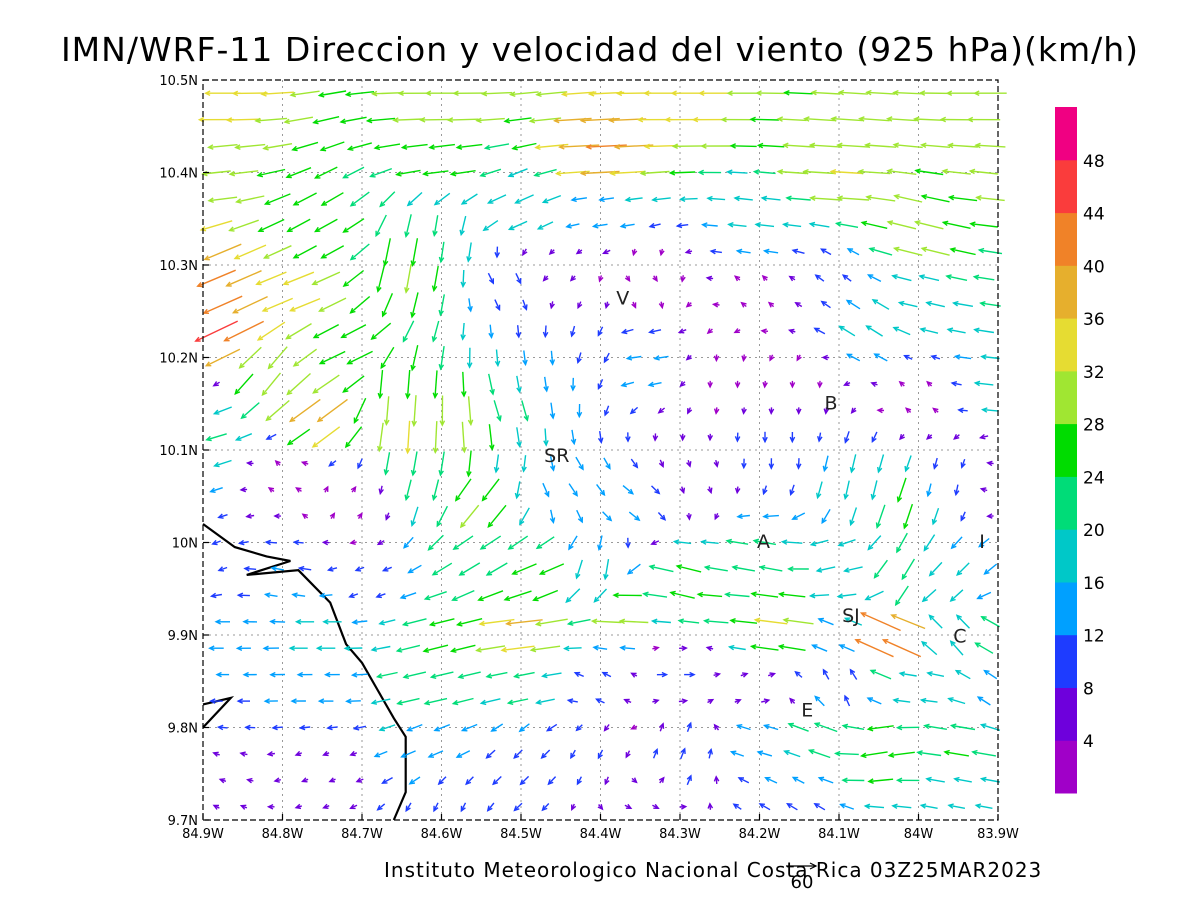 Image resolution: width=1200 pixels, height=900 pixels. What do you see at coordinates (760, 834) in the screenshot?
I see `x-tick-label: 84.2W` at bounding box center [760, 834].